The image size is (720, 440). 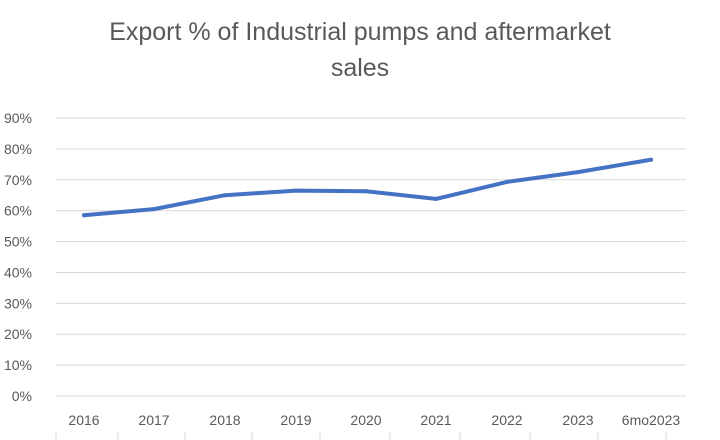 What do you see at coordinates (295, 420) in the screenshot?
I see `x-tick-label: 2019` at bounding box center [295, 420].